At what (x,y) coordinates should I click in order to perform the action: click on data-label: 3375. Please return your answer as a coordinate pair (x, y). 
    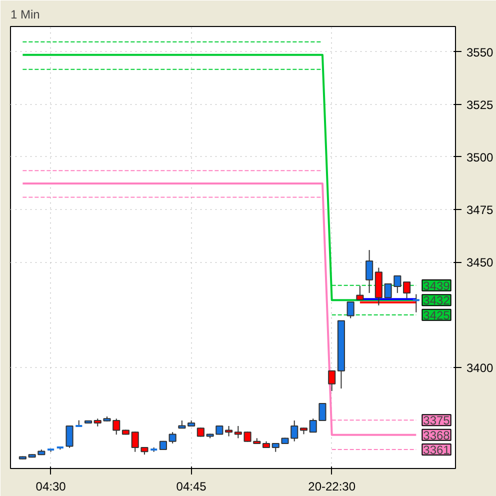
    Looking at the image, I should click on (436, 421).